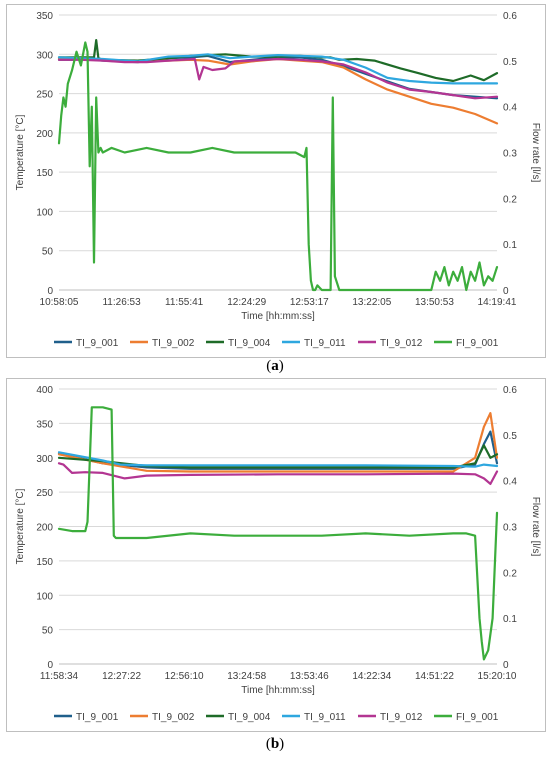 The width and height of the screenshot is (550, 761). What do you see at coordinates (497, 302) in the screenshot?
I see `x-tick-label: 14:19:41` at bounding box center [497, 302].